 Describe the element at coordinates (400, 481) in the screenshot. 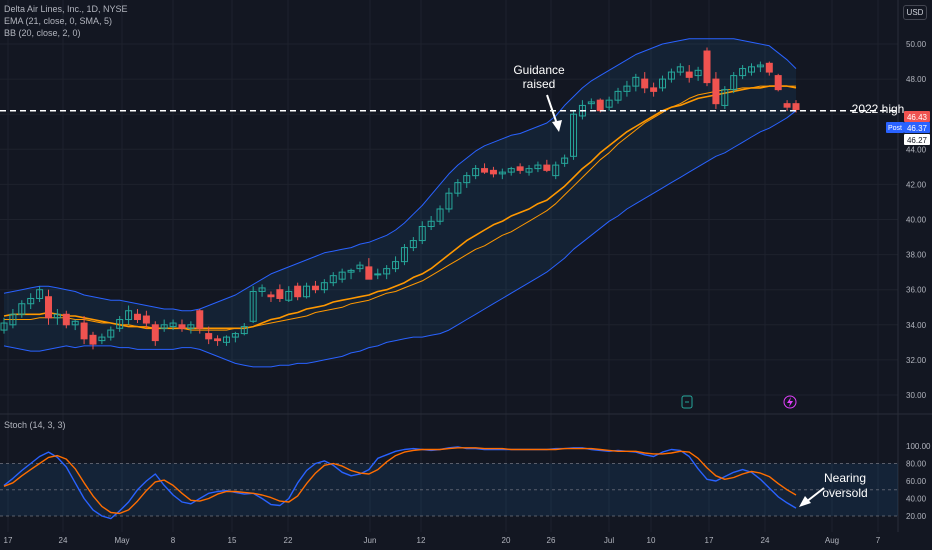

I see `stoch-d-line` at that location.